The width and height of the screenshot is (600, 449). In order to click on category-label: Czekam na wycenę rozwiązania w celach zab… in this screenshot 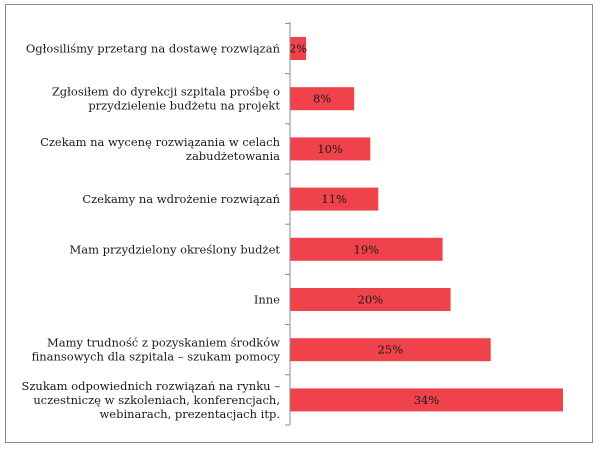, I will do `click(160, 149)`.